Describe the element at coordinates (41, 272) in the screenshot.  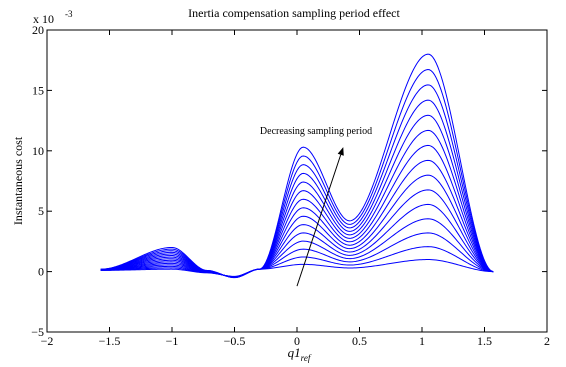
I see `y-tick-label: 0` at that location.